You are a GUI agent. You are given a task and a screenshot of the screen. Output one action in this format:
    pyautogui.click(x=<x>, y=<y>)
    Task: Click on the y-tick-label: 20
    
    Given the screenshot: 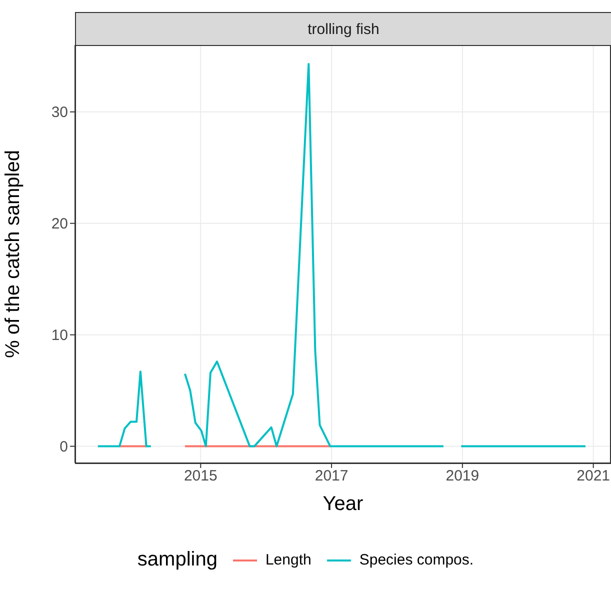 What is the action you would take?
    pyautogui.click(x=59, y=224)
    